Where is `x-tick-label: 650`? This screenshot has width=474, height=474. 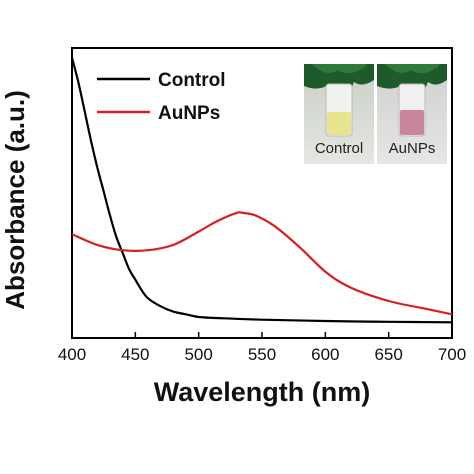 x-tick-label: 650 is located at coordinates (388, 354).